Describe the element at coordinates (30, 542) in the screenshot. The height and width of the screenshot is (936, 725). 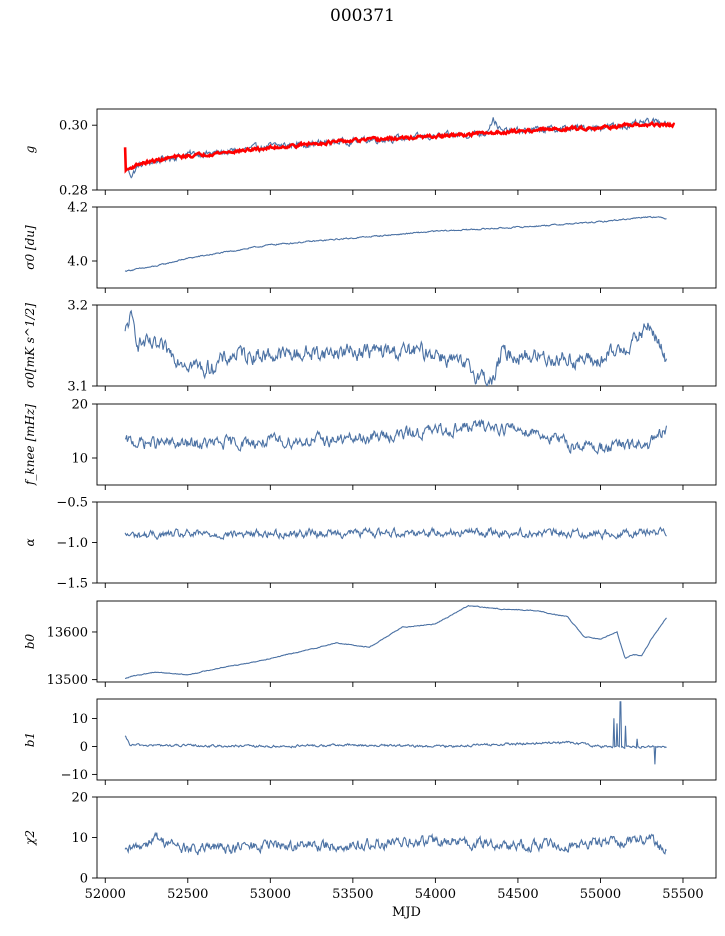
I see `y-axis-label: α` at that location.